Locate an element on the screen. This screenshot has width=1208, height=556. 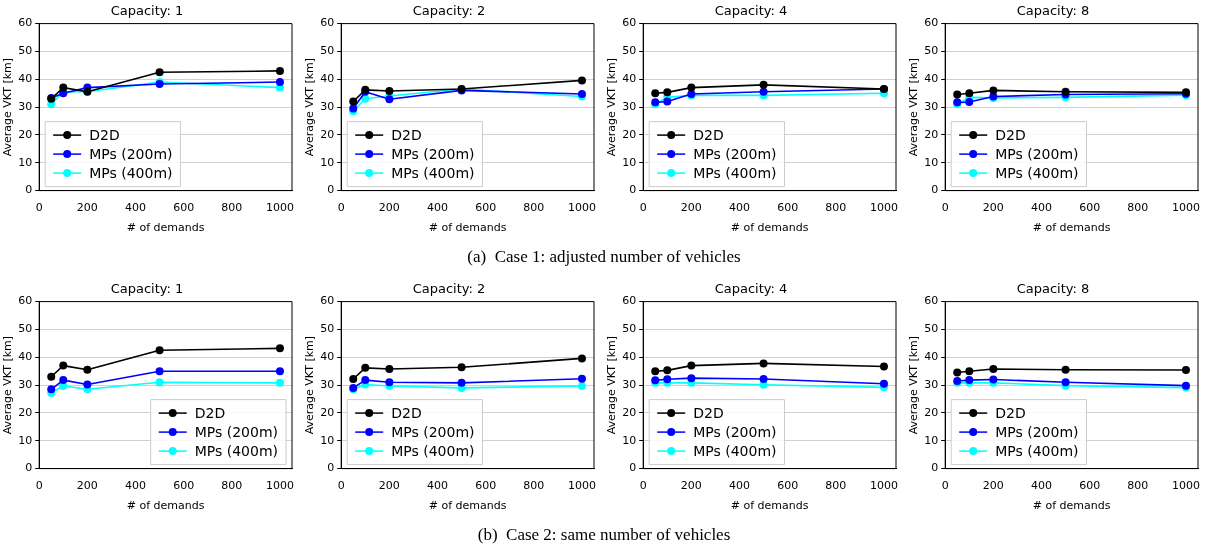
chart-title: Capacity: 1 is located at coordinates (147, 11).